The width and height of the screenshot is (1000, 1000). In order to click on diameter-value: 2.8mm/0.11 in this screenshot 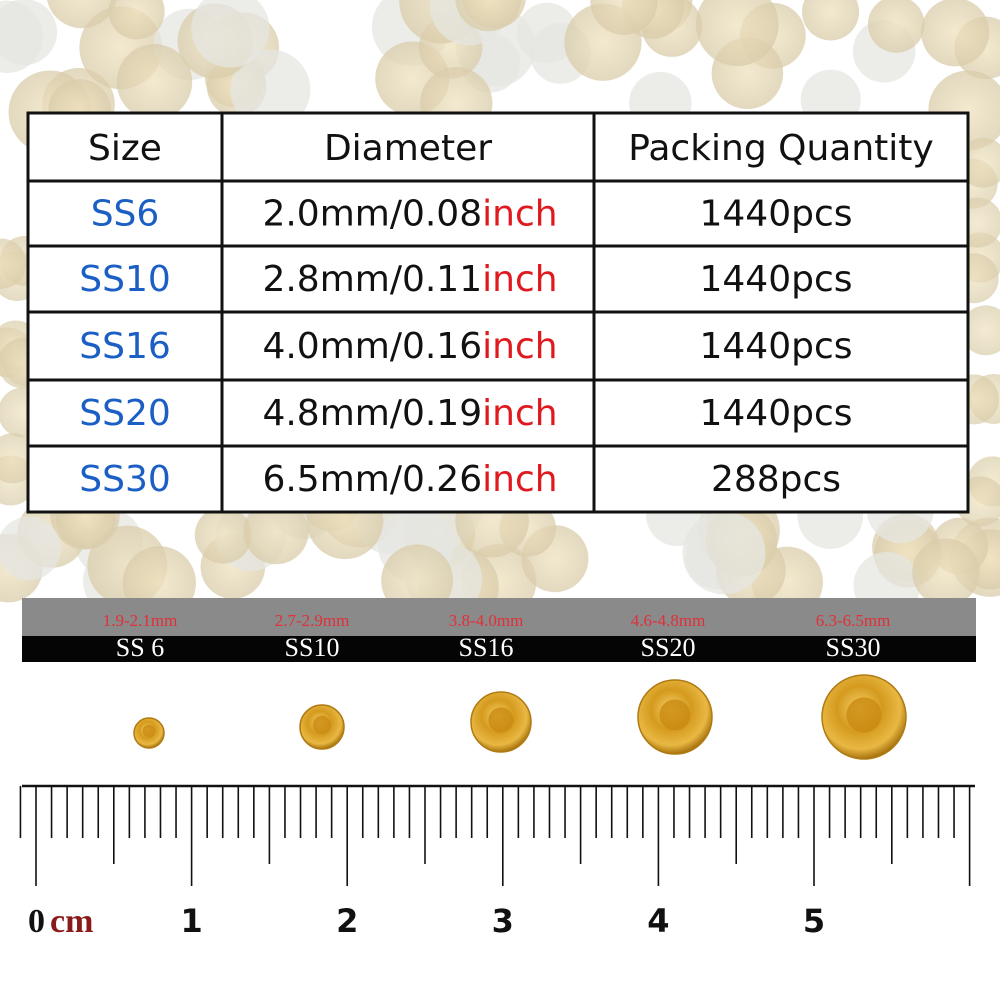, I will do `click(372, 279)`.